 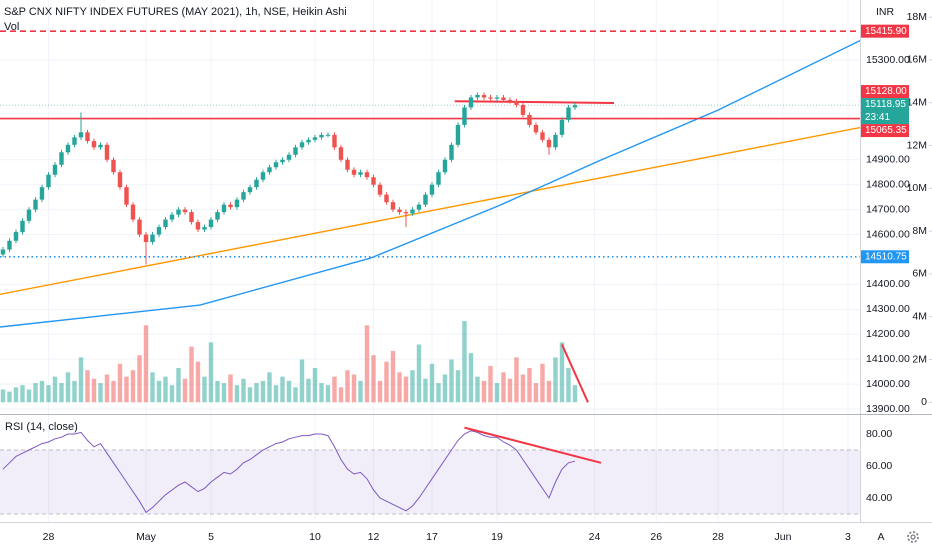 What do you see at coordinates (885, 12) in the screenshot?
I see `currency: INR` at bounding box center [885, 12].